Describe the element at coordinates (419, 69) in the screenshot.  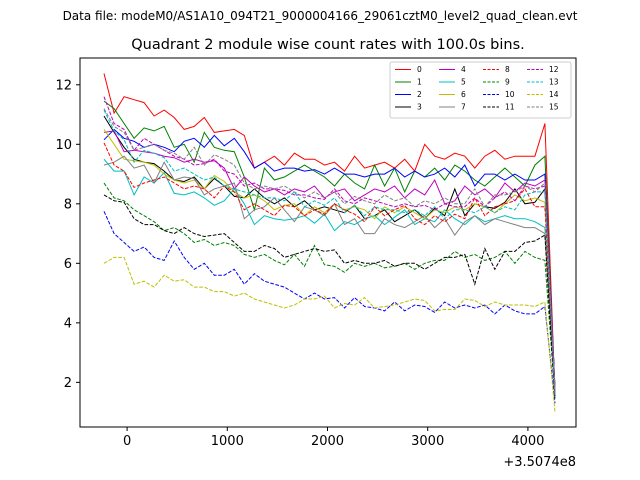
I see `legend-label-0: 0` at that location.